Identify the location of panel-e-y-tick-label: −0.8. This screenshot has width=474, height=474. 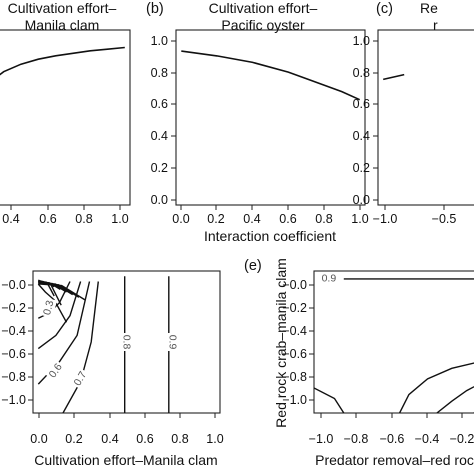
(294, 377).